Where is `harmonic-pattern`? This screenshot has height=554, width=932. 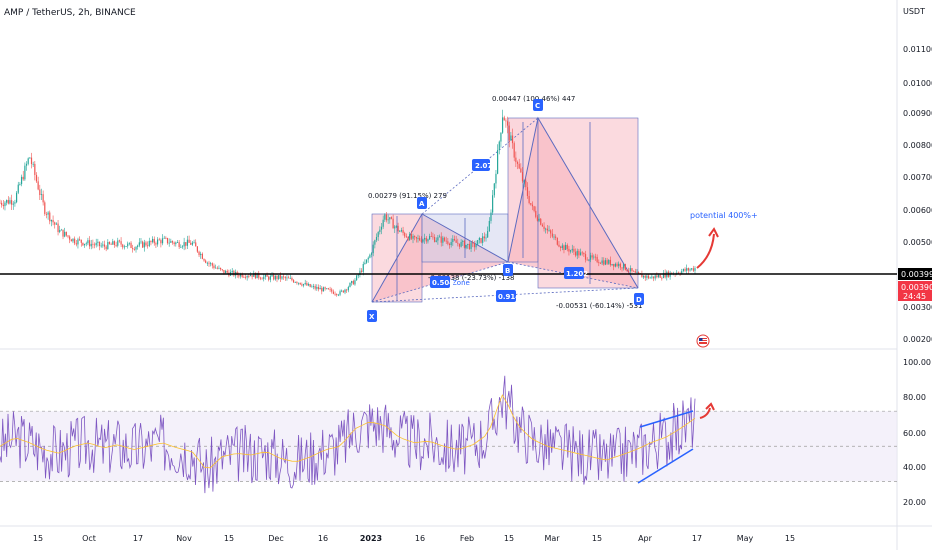 harmonic-pattern is located at coordinates (505, 209).